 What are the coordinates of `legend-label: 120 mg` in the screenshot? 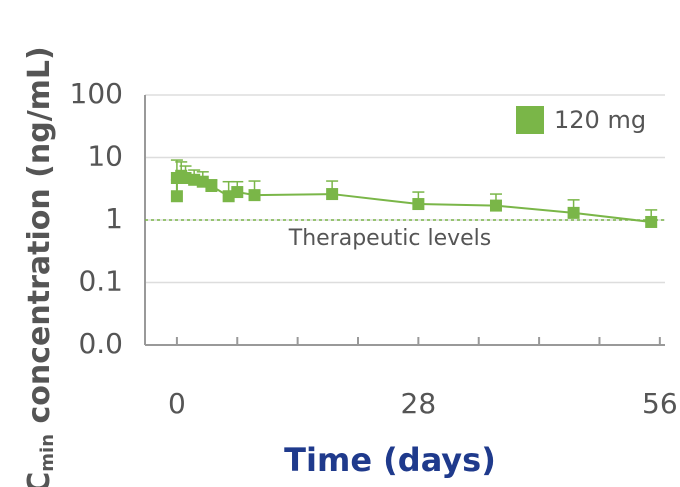 It's located at (600, 120).